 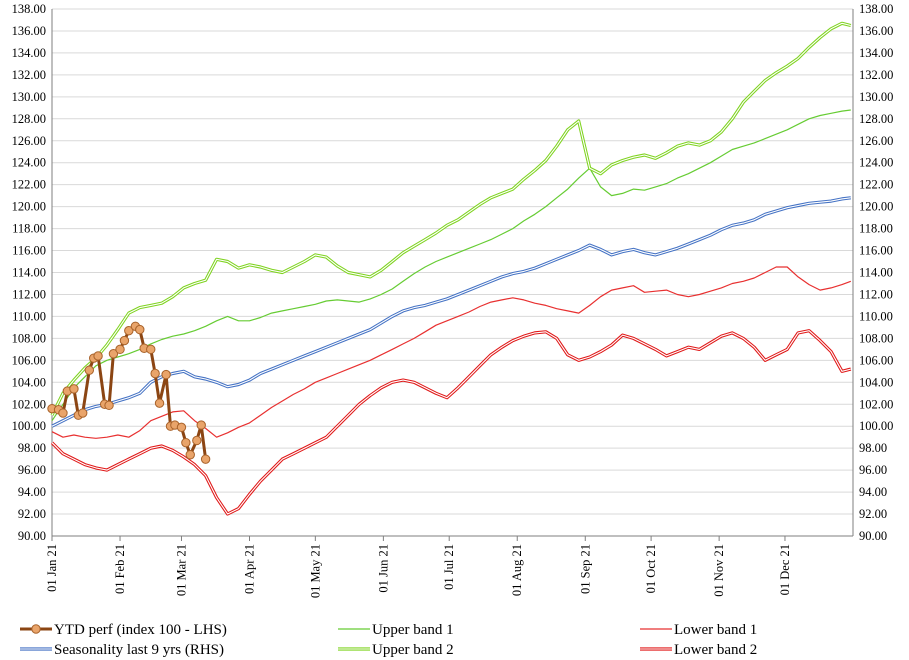 I want to click on y-tick-label-right: 106.00, so click(x=876, y=360).